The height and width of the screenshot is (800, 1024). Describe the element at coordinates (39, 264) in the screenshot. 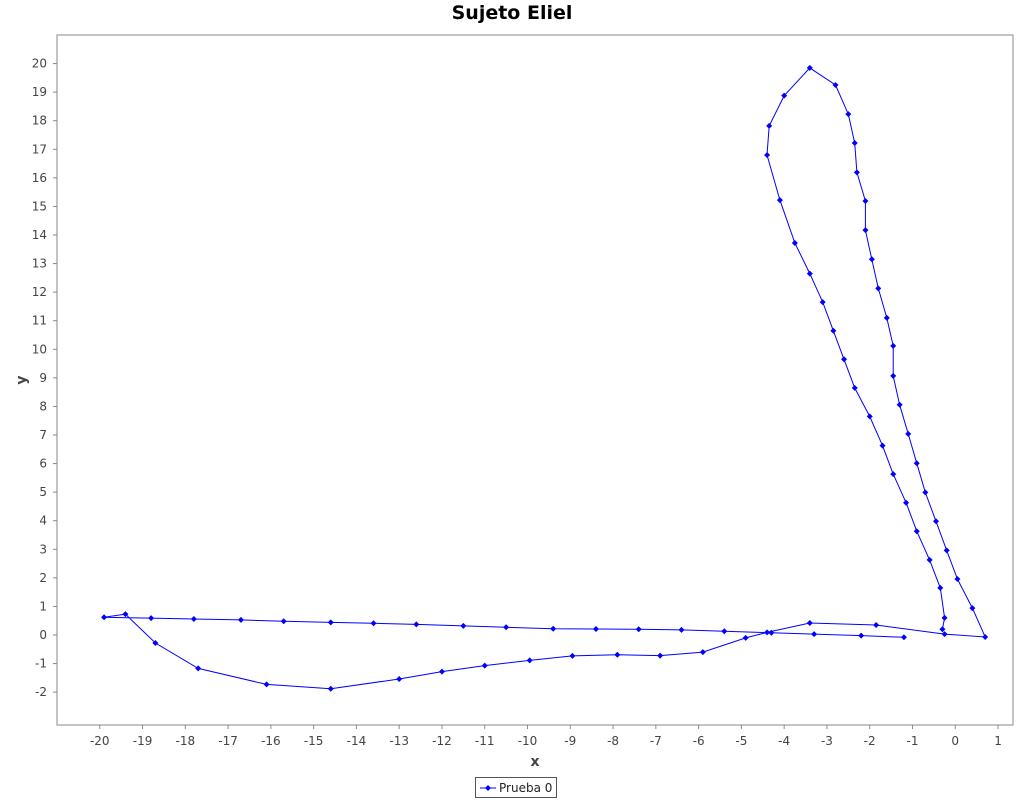

I see `y-tick-label: 13` at that location.